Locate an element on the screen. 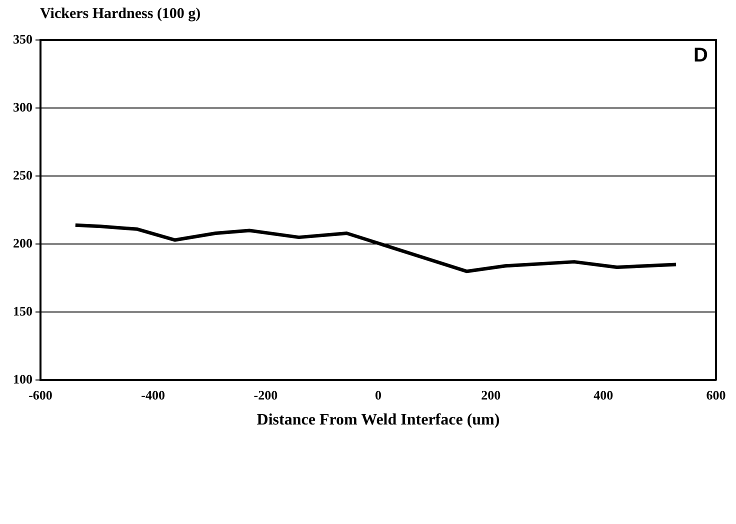 This screenshot has height=524, width=736. x-tick-label: -600 is located at coordinates (40, 394).